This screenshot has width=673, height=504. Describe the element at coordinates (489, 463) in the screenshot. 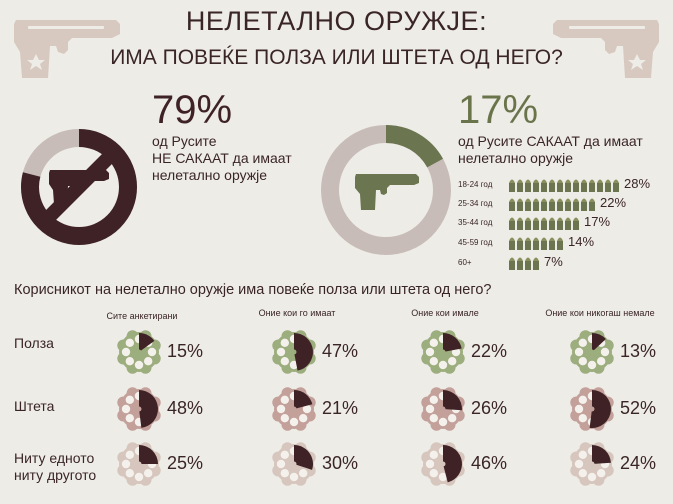

I see `pie-value-label: 46%` at that location.